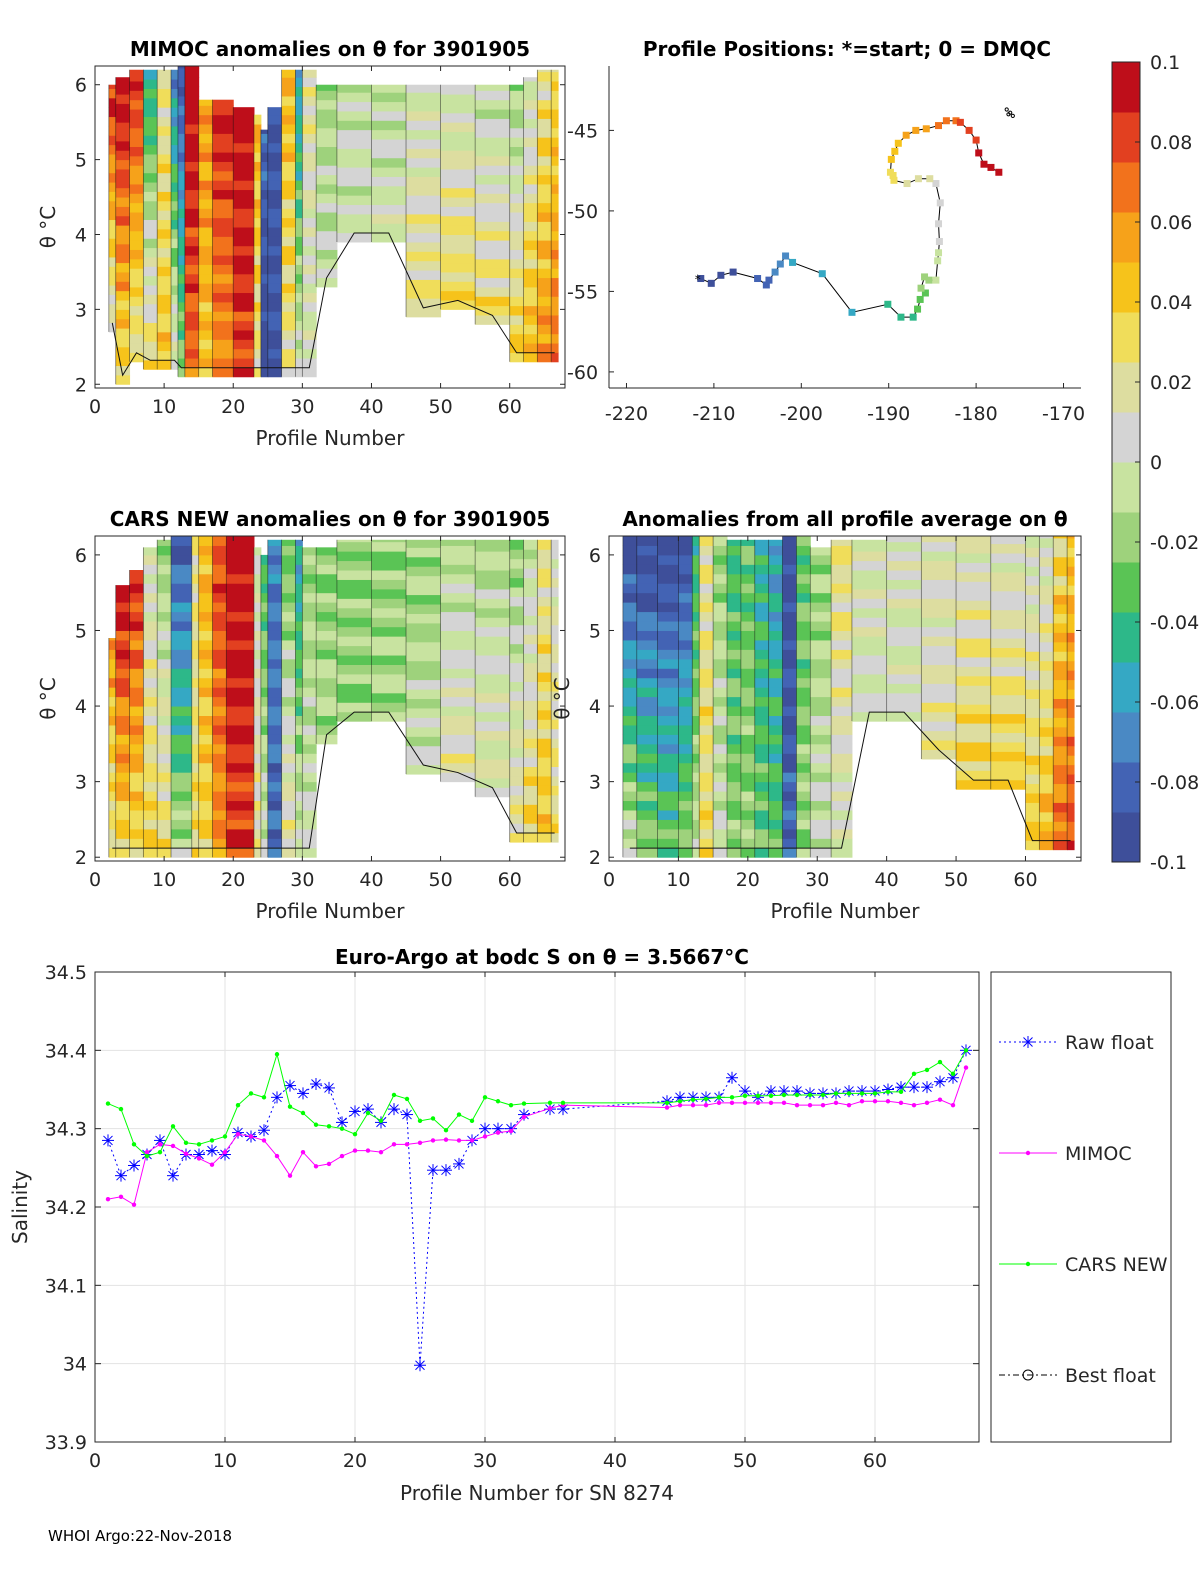 The width and height of the screenshot is (1200, 1575). I want to click on cars-new-point, so click(394, 1095).